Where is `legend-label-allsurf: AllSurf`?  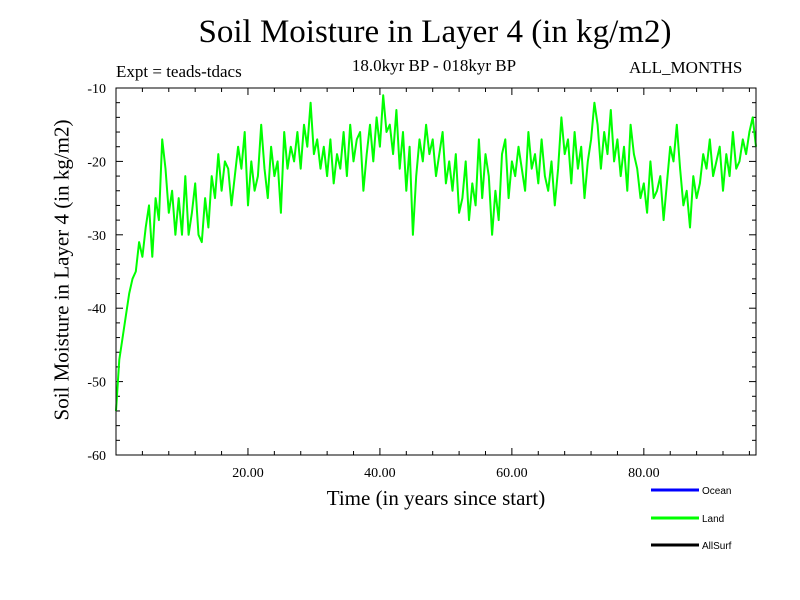
legend-label-allsurf: AllSurf is located at coordinates (717, 546).